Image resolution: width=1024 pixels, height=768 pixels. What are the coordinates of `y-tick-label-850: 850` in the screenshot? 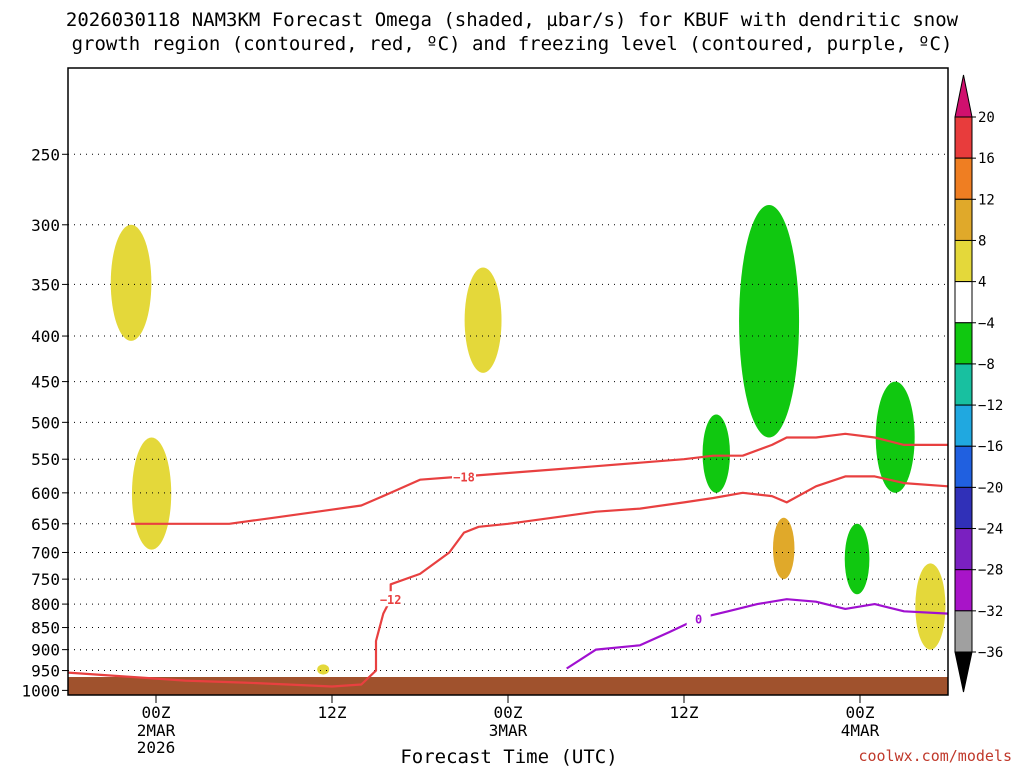 It's located at (45, 628).